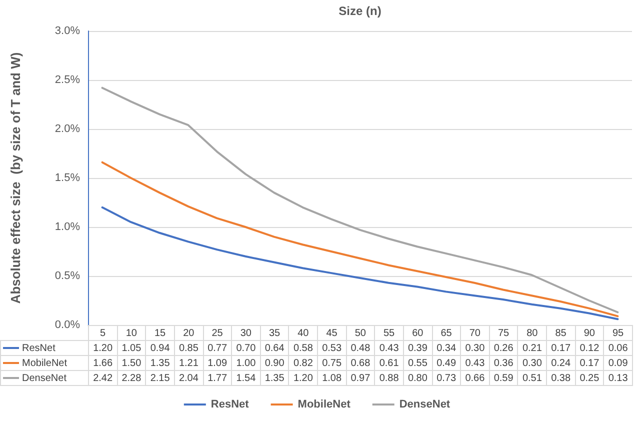  What do you see at coordinates (67, 80) in the screenshot?
I see `y-tick-label: 2.5%` at bounding box center [67, 80].